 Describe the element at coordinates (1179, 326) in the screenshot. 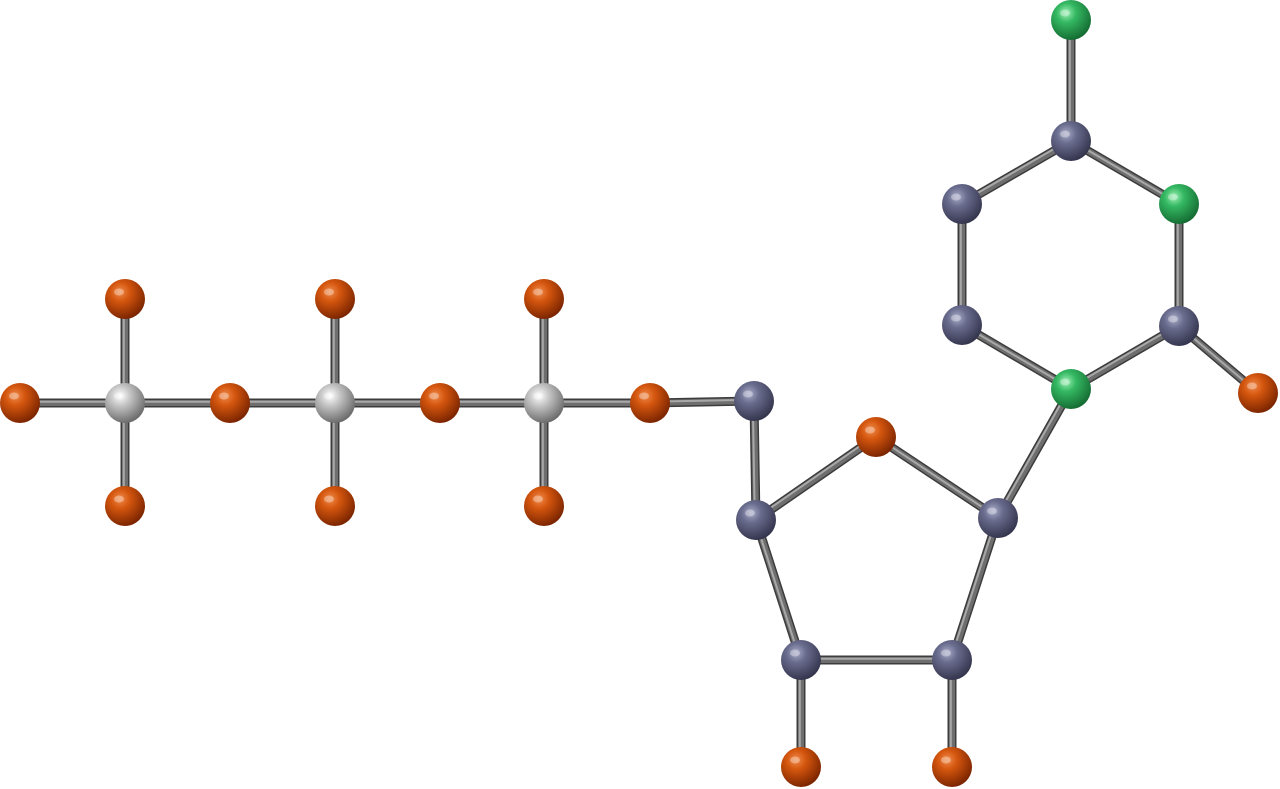

I see `atom-slate-cb2` at that location.